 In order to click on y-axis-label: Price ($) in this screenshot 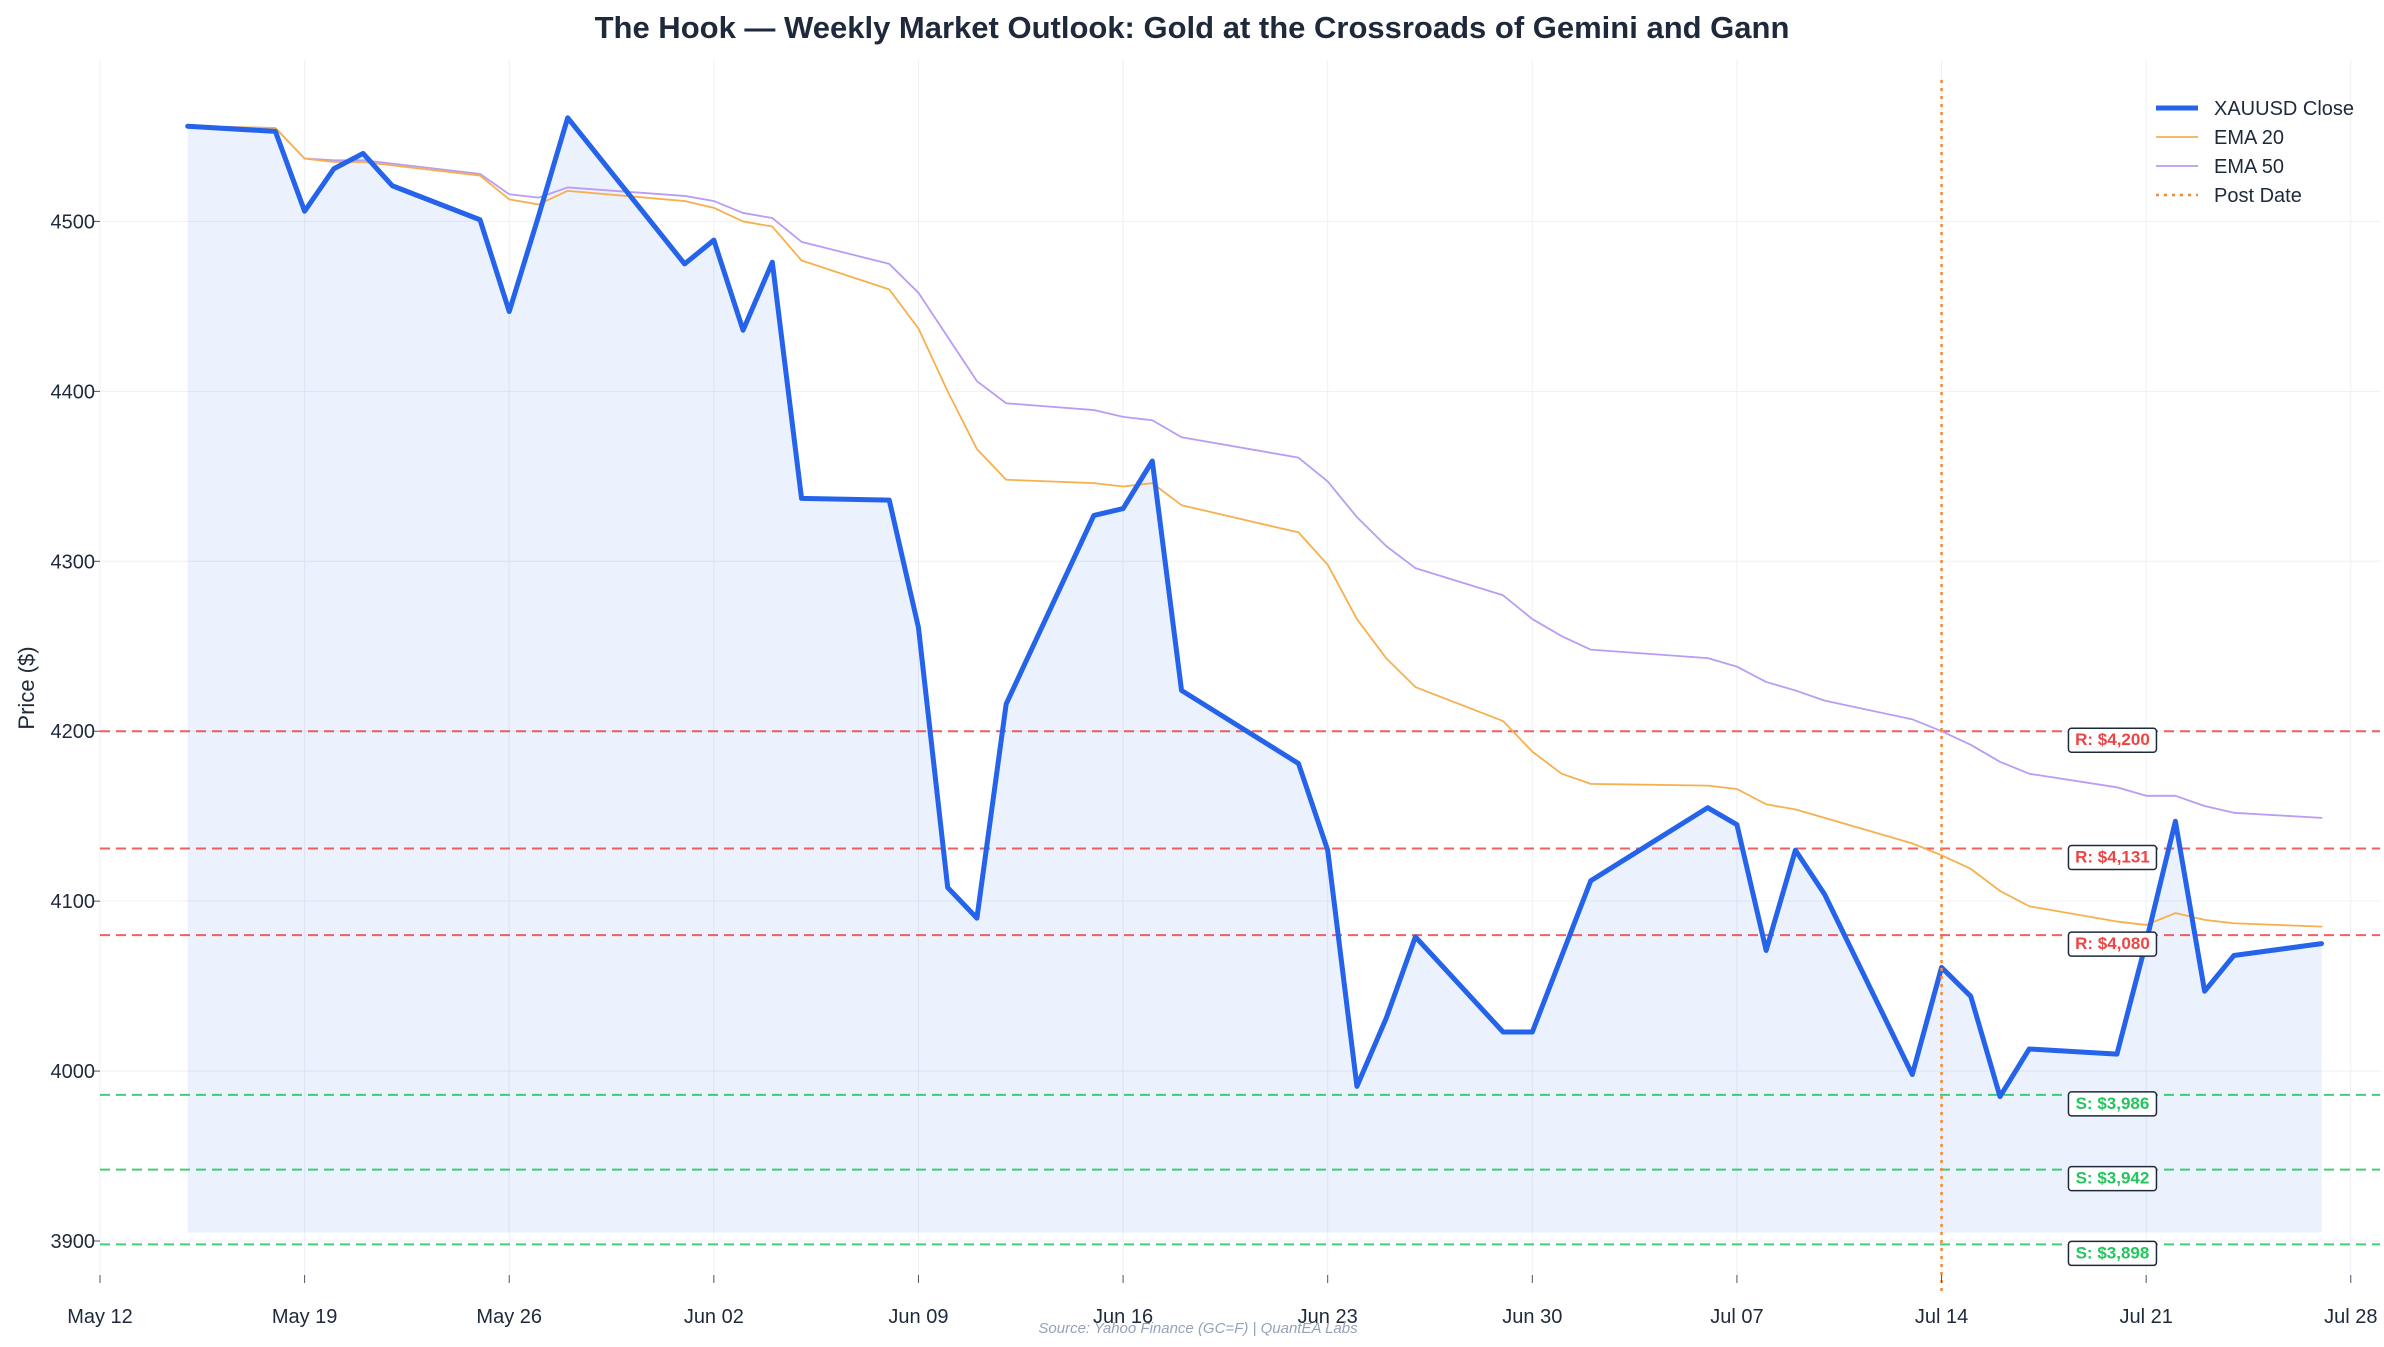, I will do `click(26, 687)`.